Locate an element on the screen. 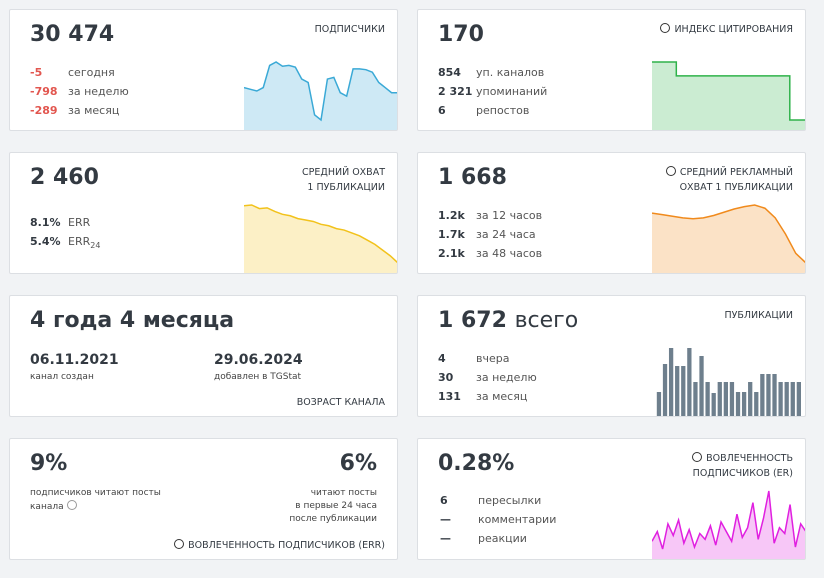 This screenshot has height=578, width=824. stat-row: -5 сегодня is located at coordinates (79, 72).